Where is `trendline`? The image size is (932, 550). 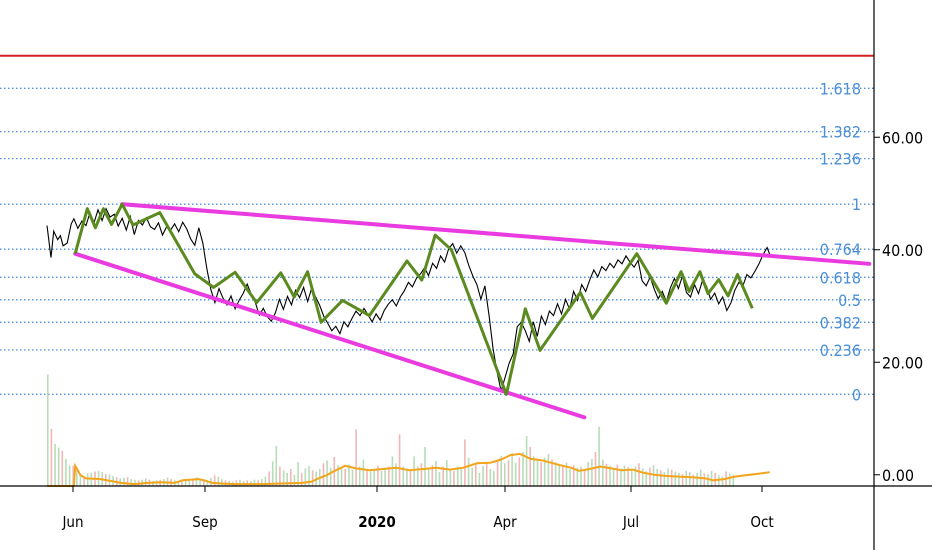
trendline is located at coordinates (496, 234).